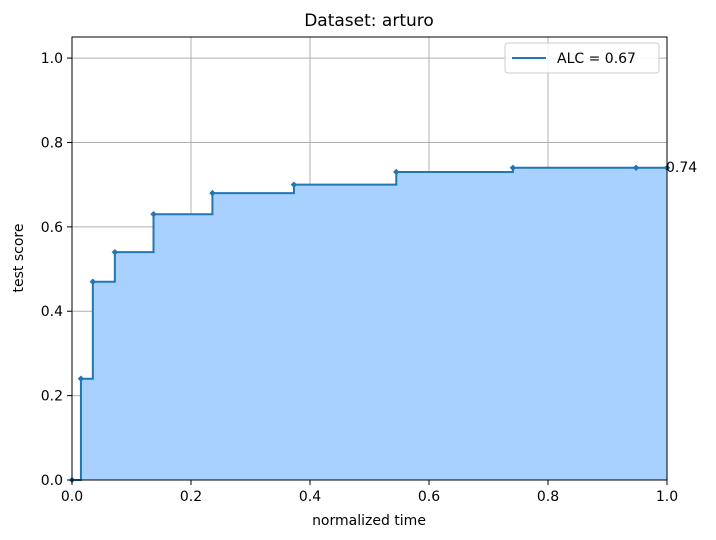  What do you see at coordinates (369, 492) in the screenshot?
I see `x-axis-ticks: 0.0 0.2 0.4 0.6 0.8 1.0` at bounding box center [369, 492].